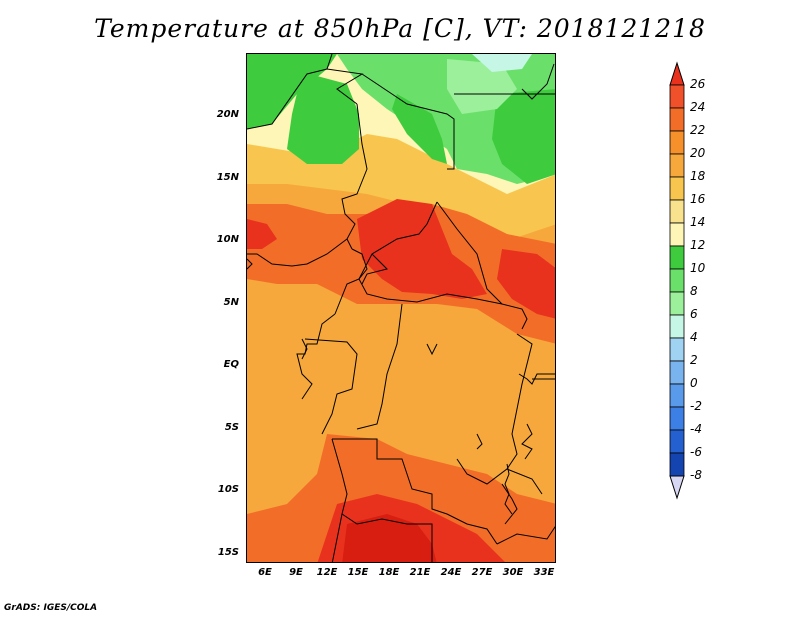 The height and width of the screenshot is (618, 800). What do you see at coordinates (696, 475) in the screenshot?
I see `colorbar-label: -8` at bounding box center [696, 475].